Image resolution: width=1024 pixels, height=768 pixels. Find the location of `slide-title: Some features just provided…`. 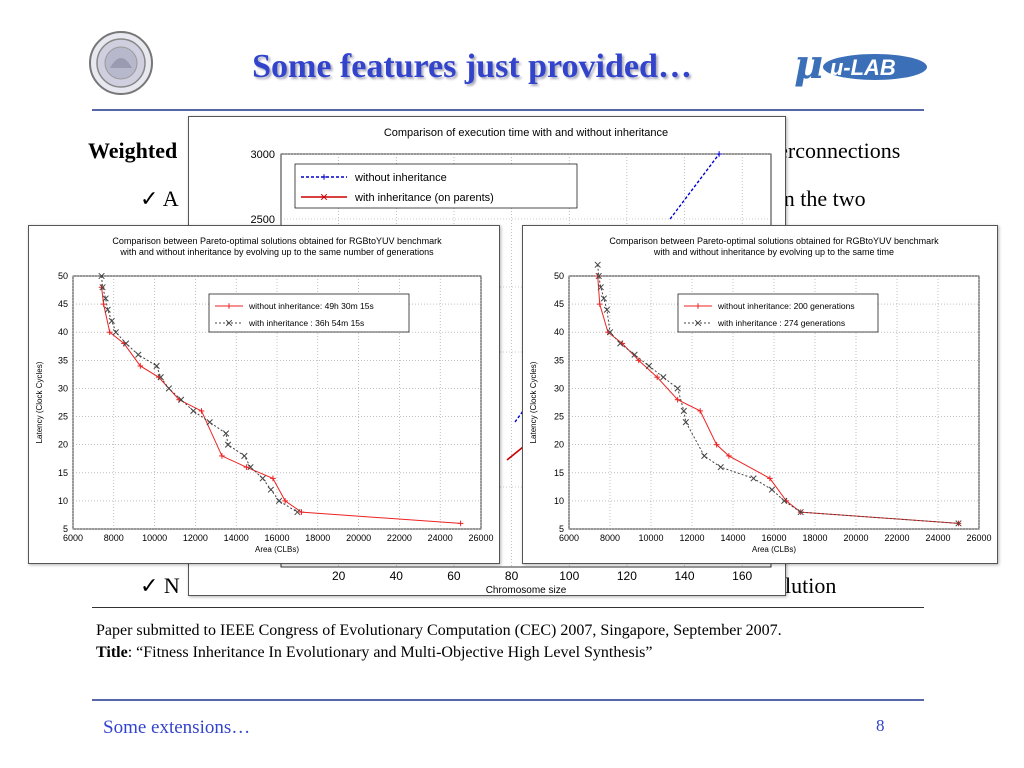

slide-title: Some features just provided… is located at coordinates (472, 66).